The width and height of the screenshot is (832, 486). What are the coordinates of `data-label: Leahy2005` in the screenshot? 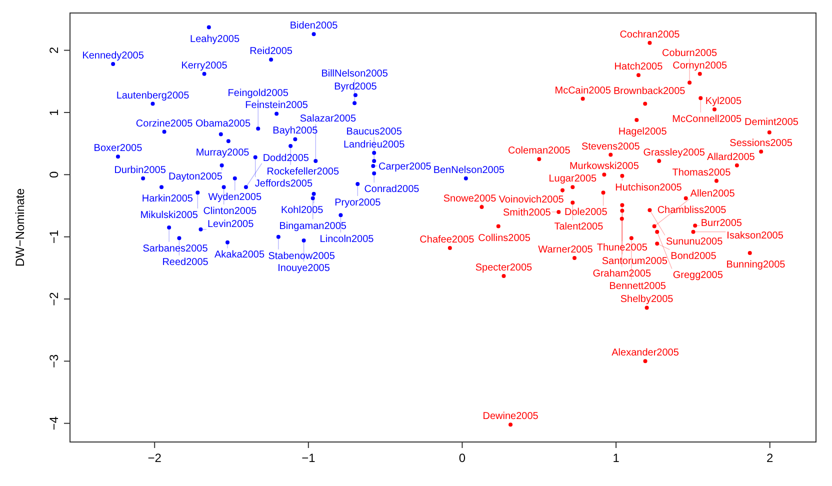 It's located at (215, 39).